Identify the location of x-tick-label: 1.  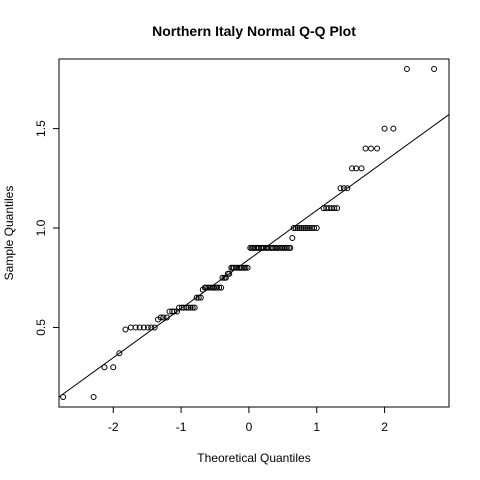
(316, 427).